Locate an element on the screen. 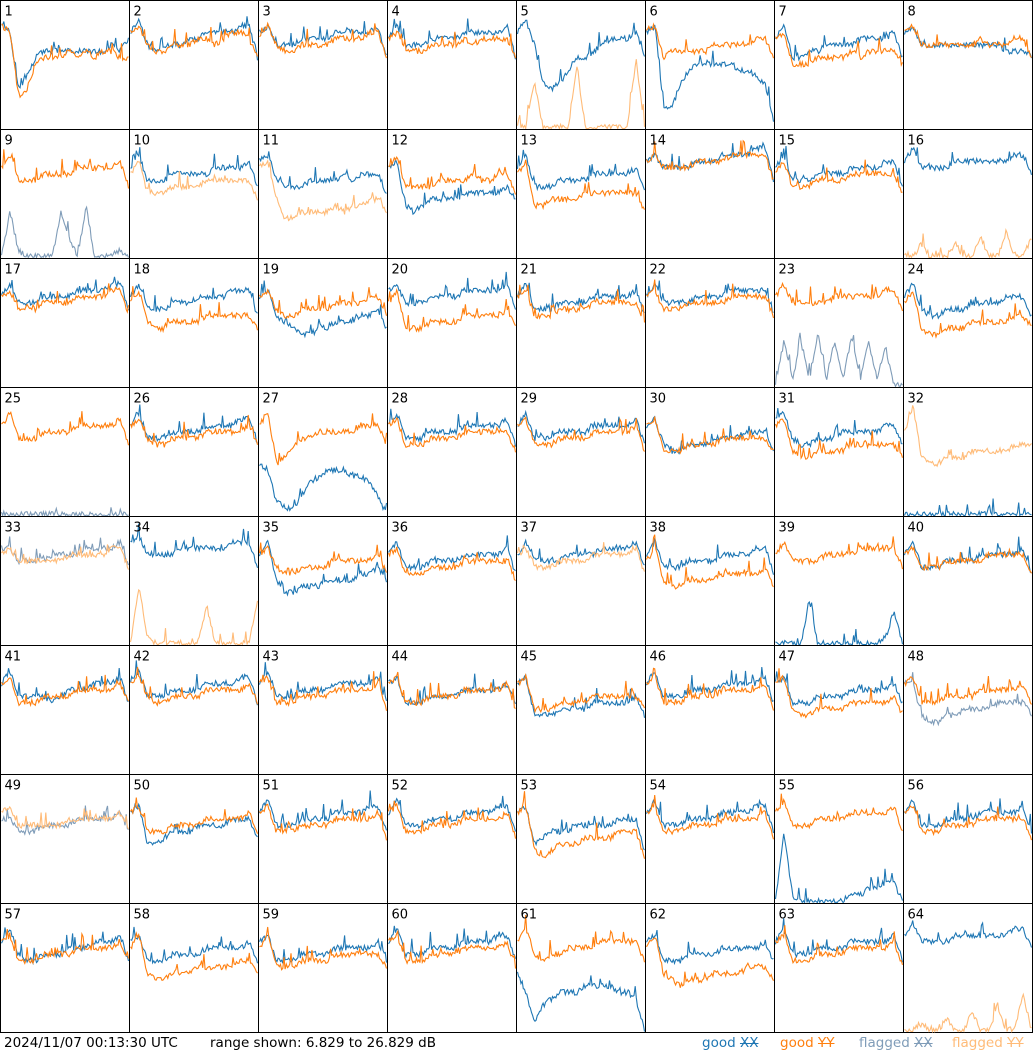 The width and height of the screenshot is (1033, 1053). panel-62: 62 is located at coordinates (710, 968).